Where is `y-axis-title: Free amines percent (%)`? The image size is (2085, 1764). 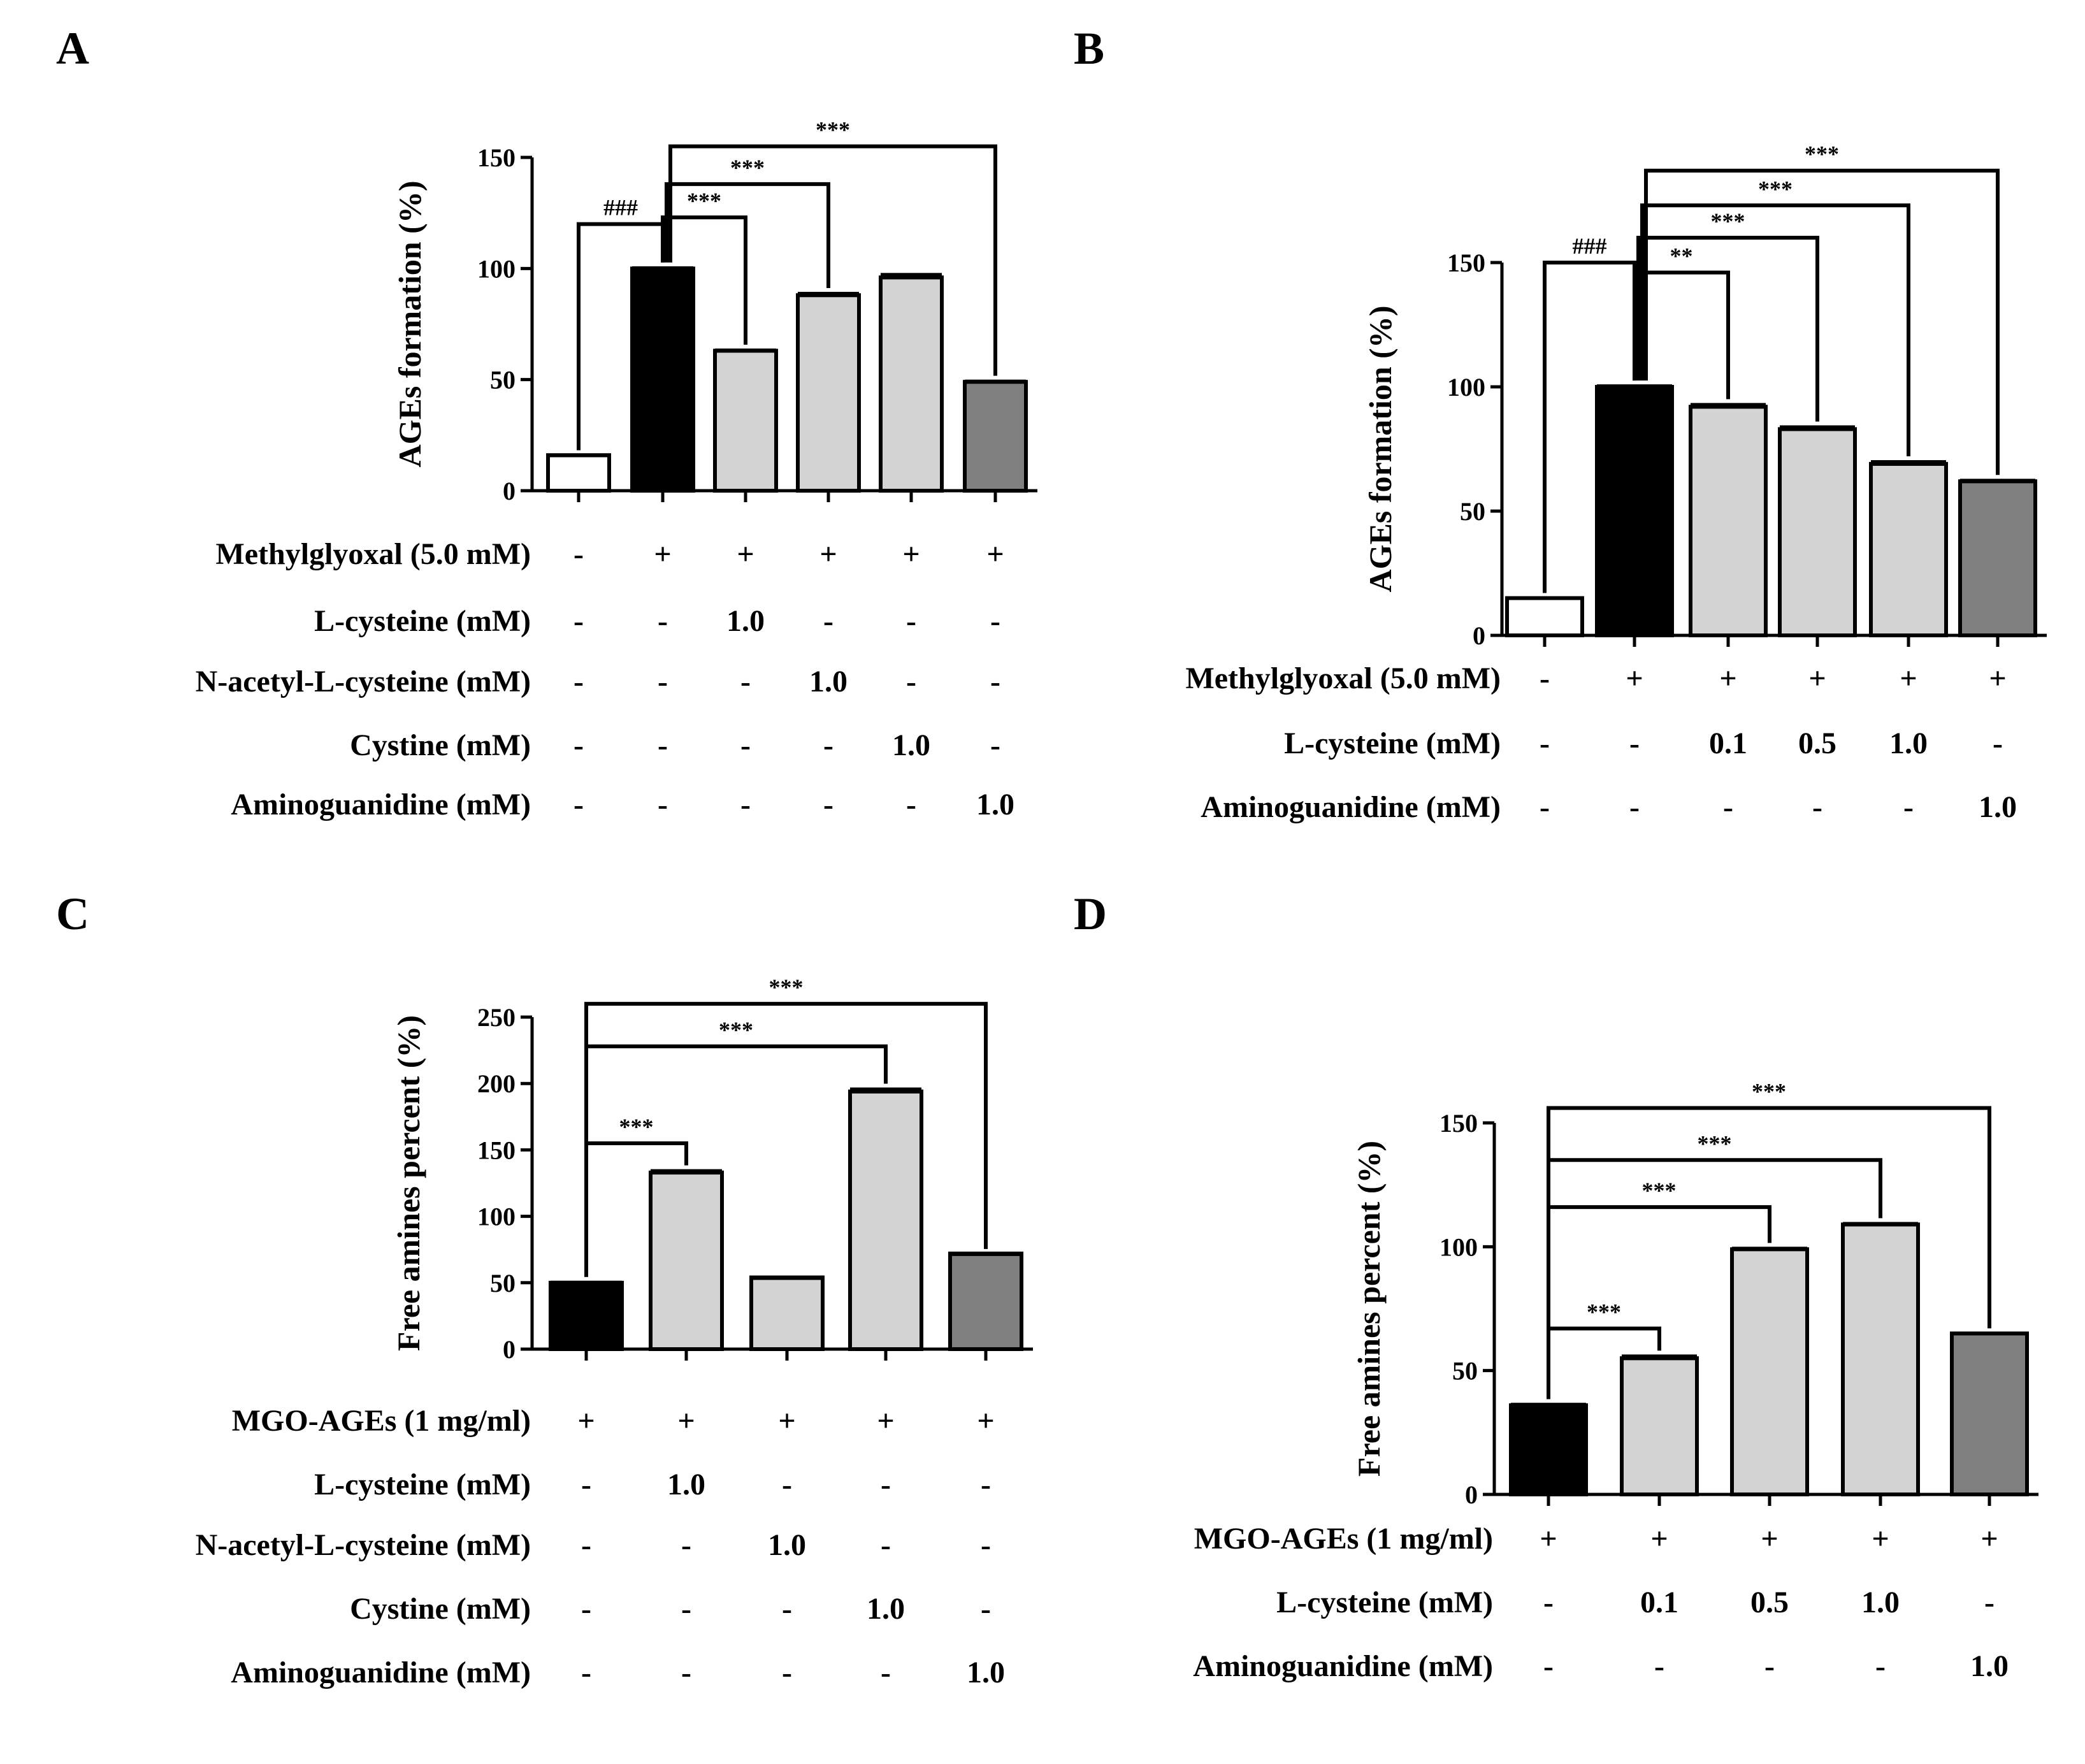
y-axis-title: Free amines percent (%) is located at coordinates (1369, 1309).